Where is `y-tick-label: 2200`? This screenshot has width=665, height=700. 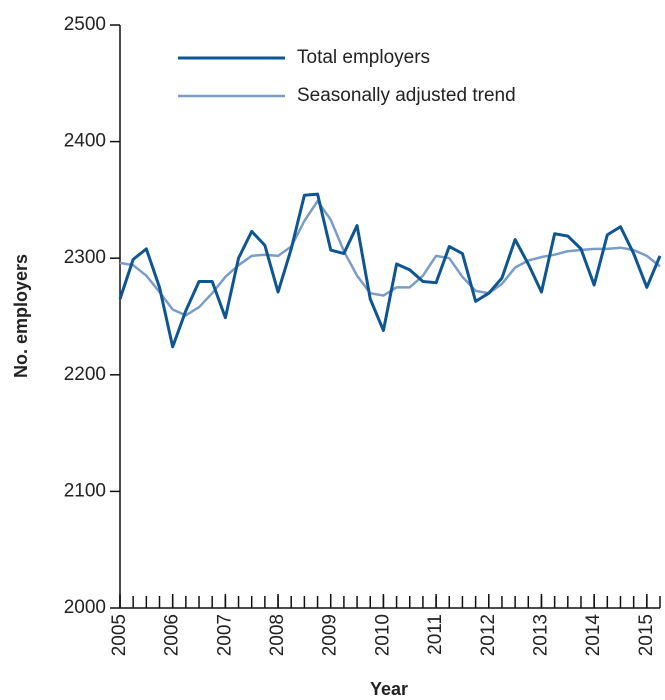
y-tick-label: 2200 is located at coordinates (85, 374).